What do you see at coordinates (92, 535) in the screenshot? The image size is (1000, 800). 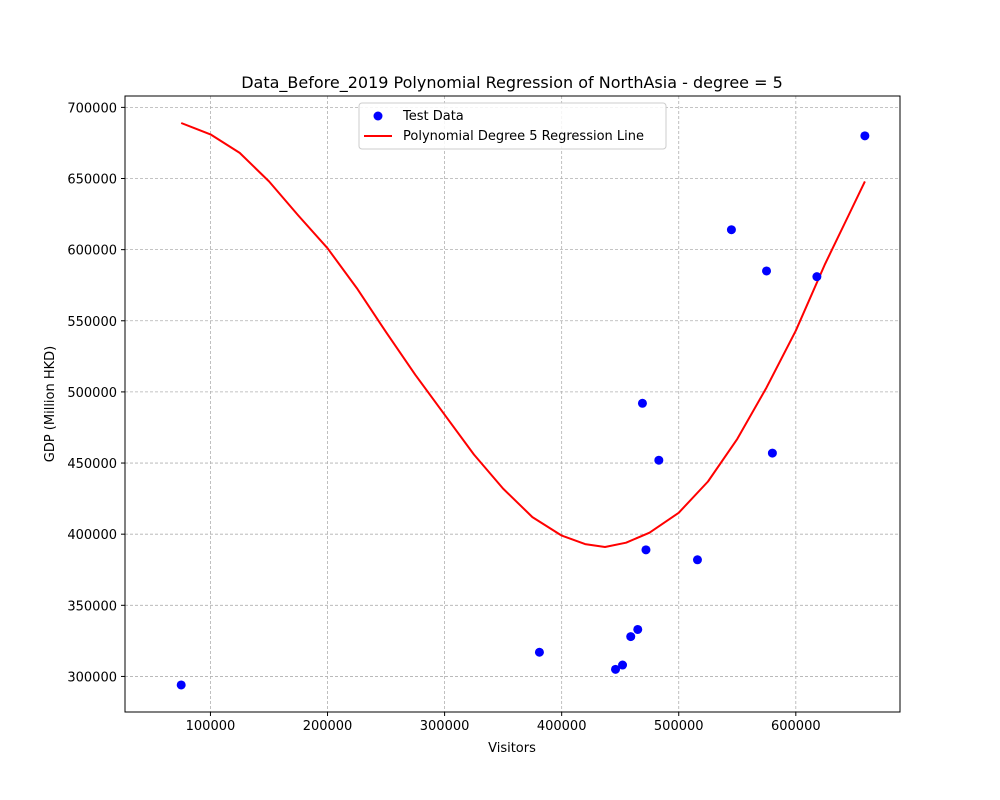 I see `y-tick-label: 400000` at bounding box center [92, 535].